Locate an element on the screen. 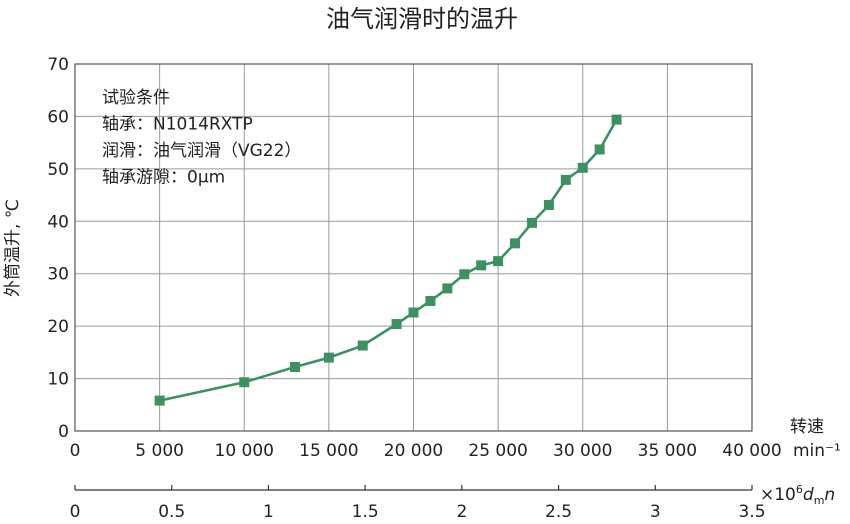 This screenshot has width=850, height=524. x-tick-label: 25 000 is located at coordinates (497, 451).